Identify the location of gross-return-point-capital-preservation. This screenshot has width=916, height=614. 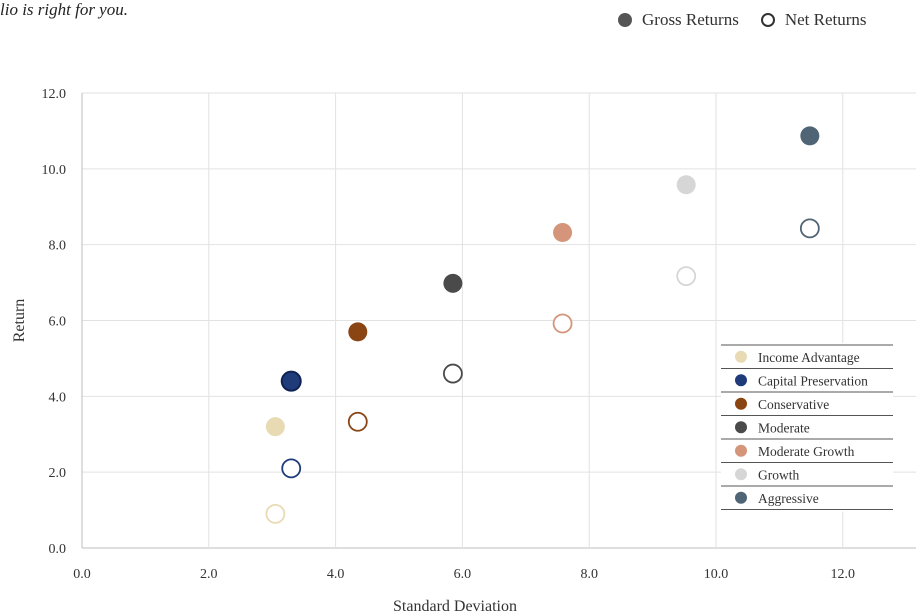
(291, 381).